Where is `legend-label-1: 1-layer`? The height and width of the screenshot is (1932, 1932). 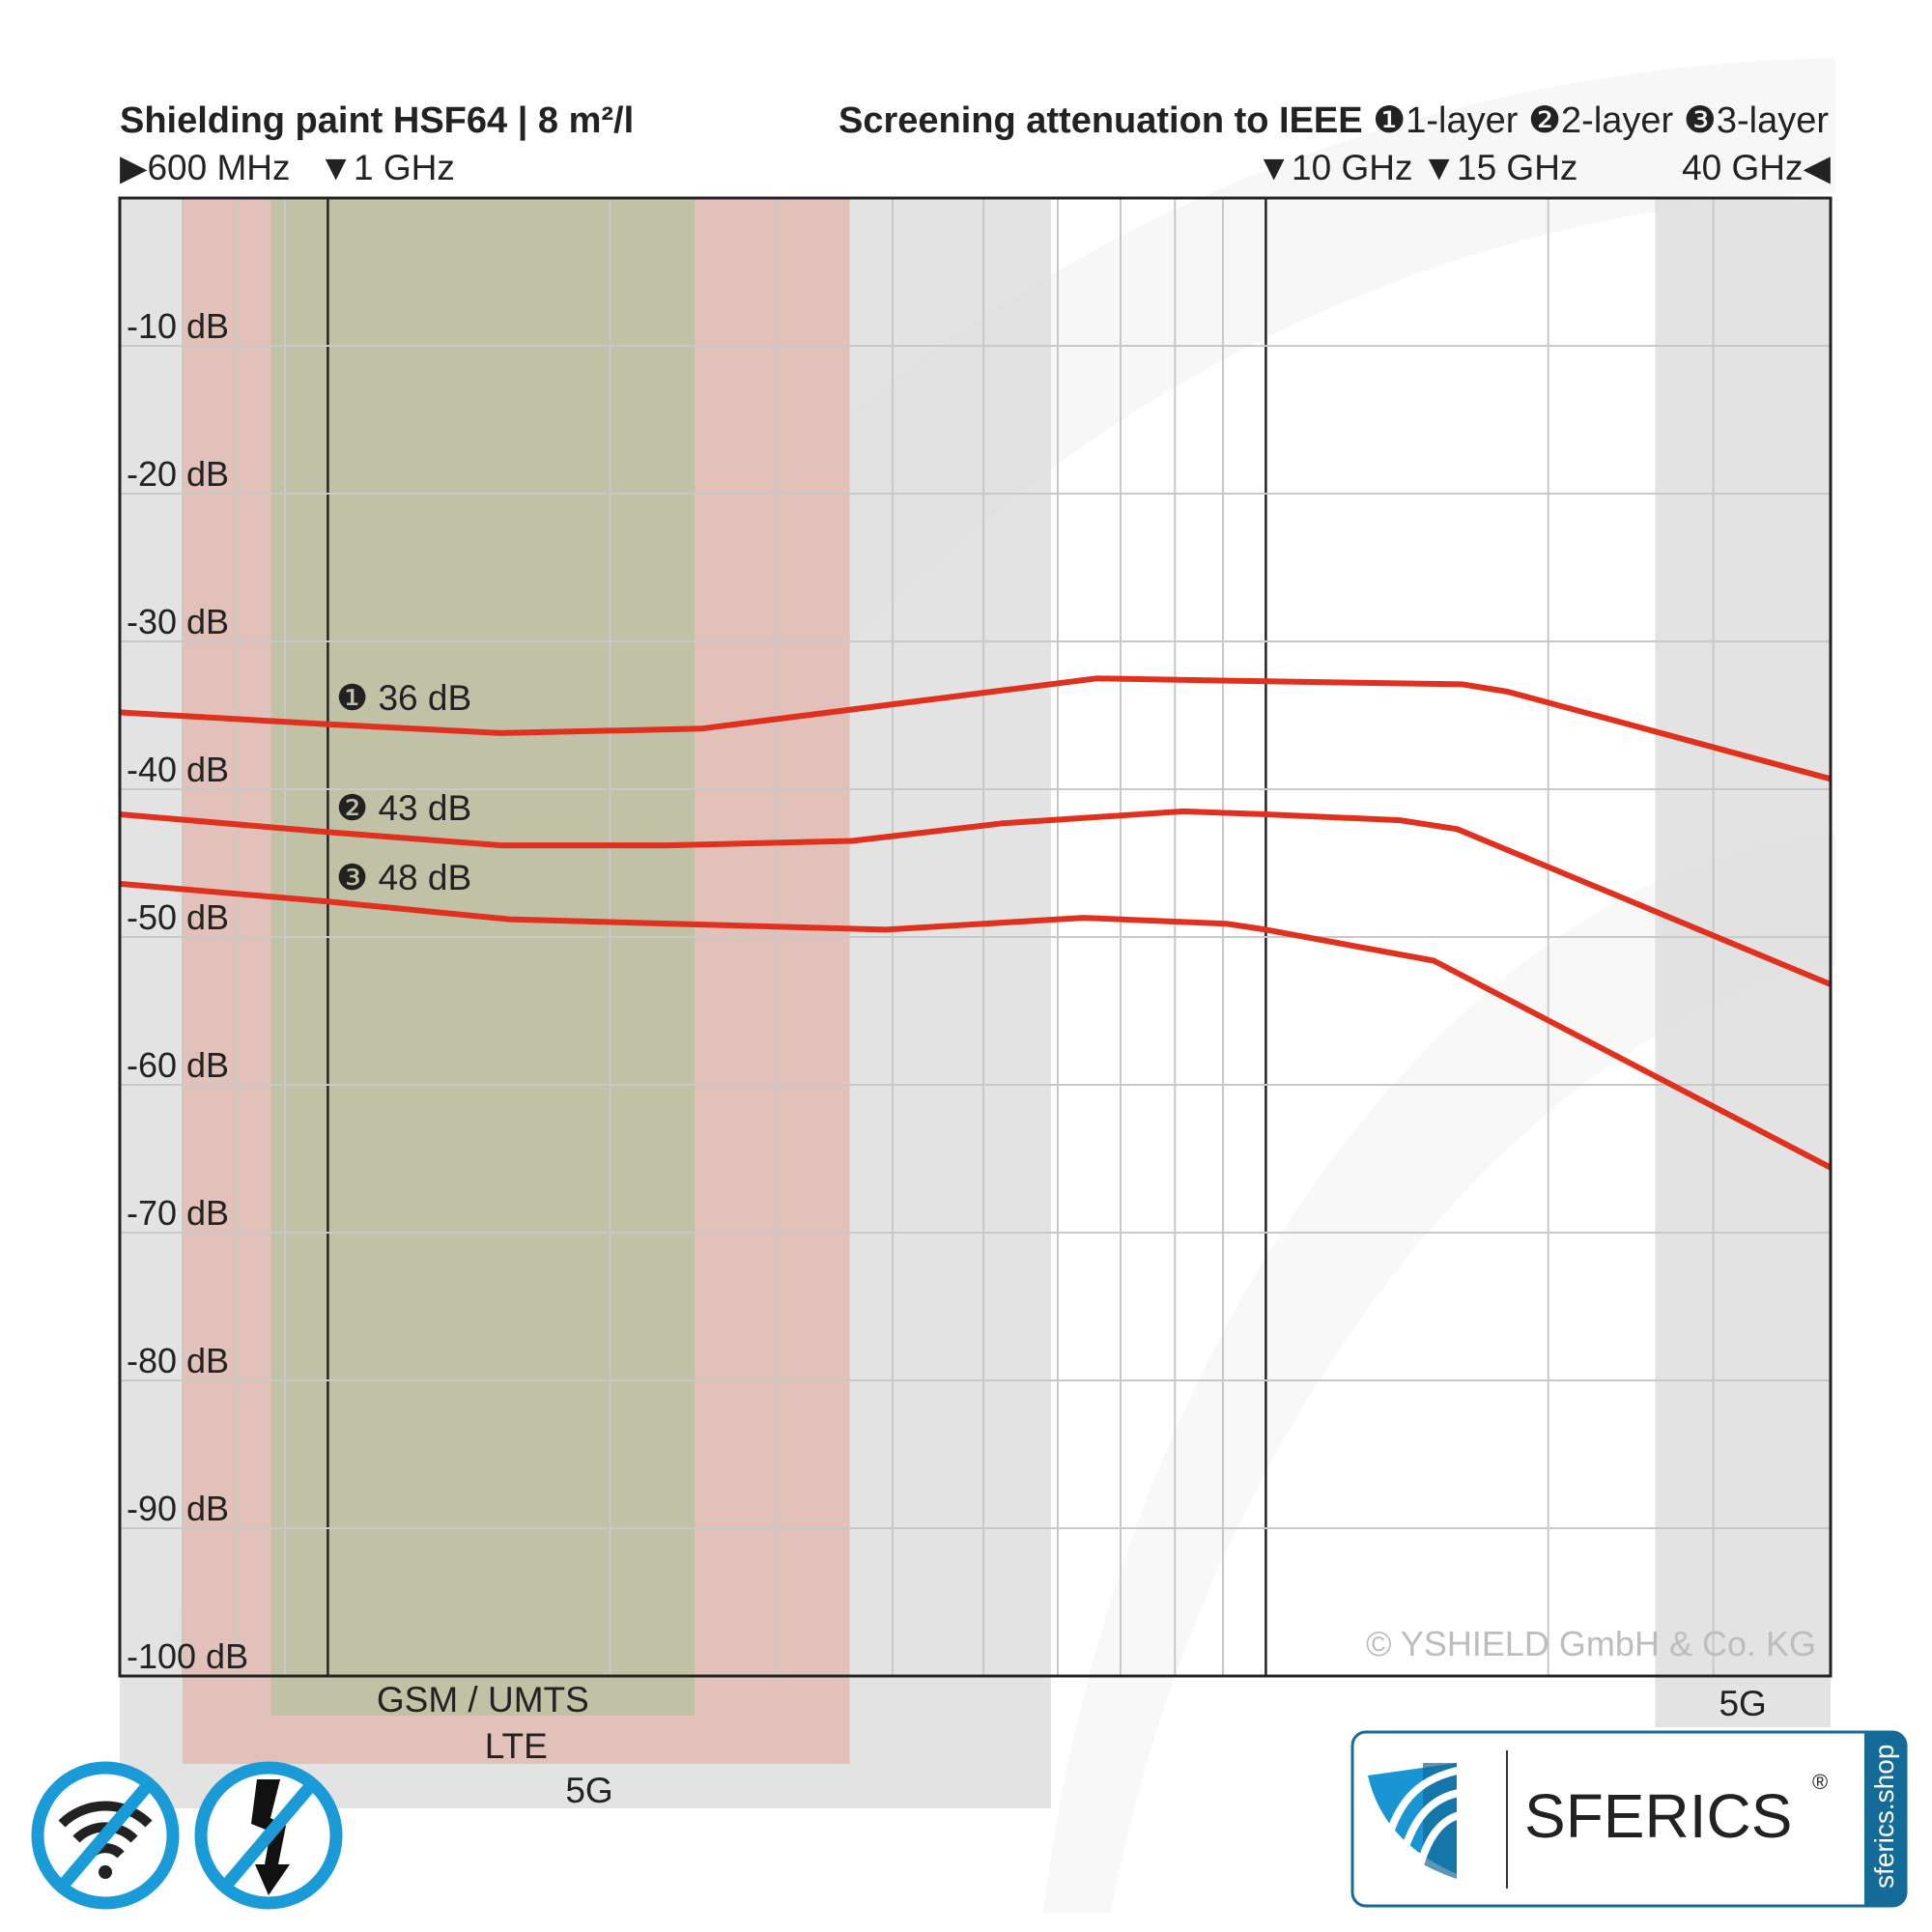
legend-label-1: 1-layer is located at coordinates (1462, 120).